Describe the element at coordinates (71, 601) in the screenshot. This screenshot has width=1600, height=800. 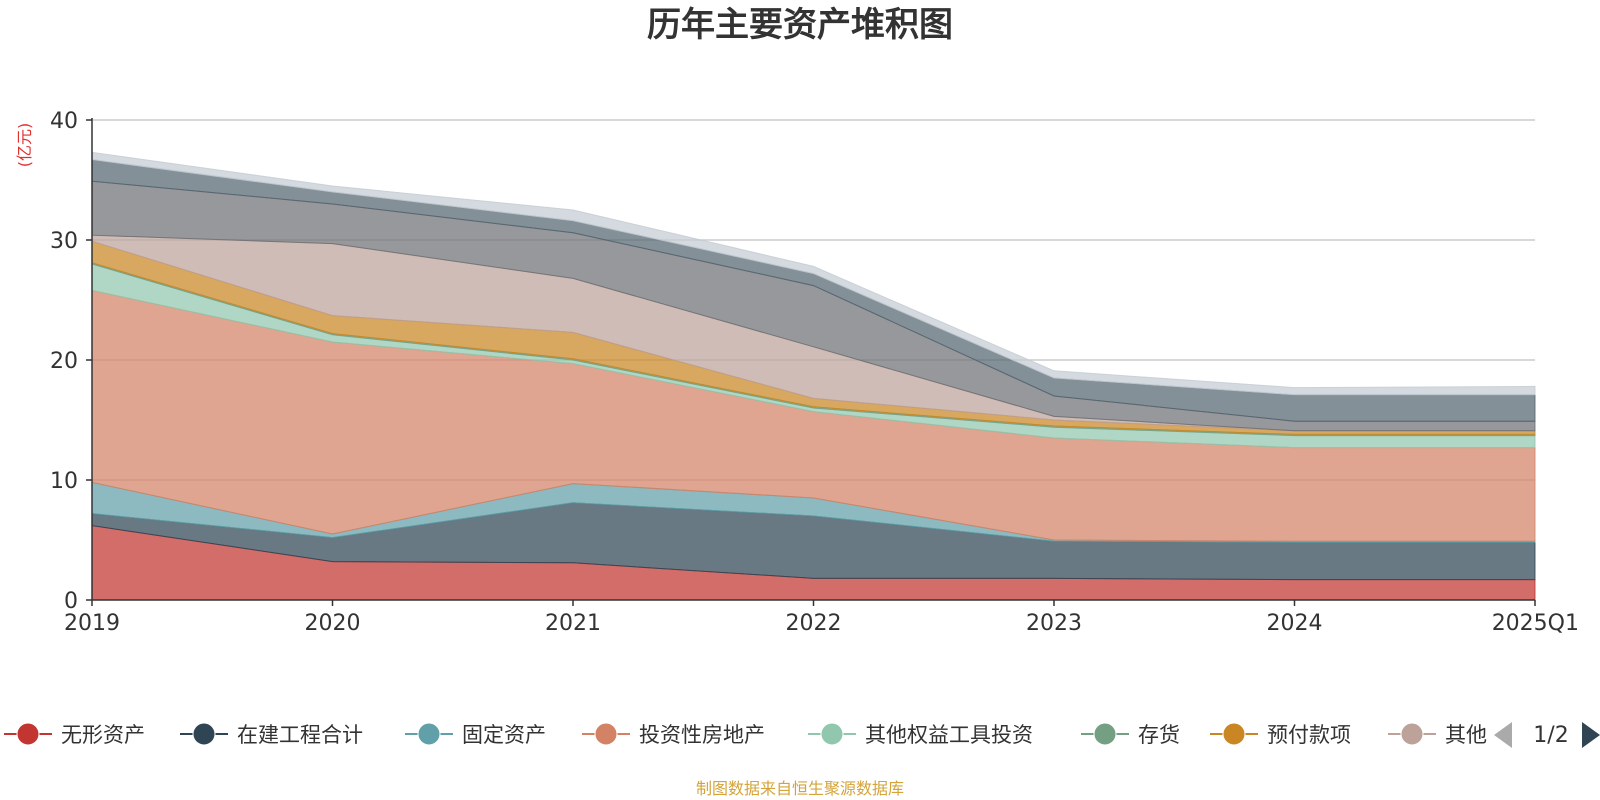
I see `y-tick-label: 0` at that location.